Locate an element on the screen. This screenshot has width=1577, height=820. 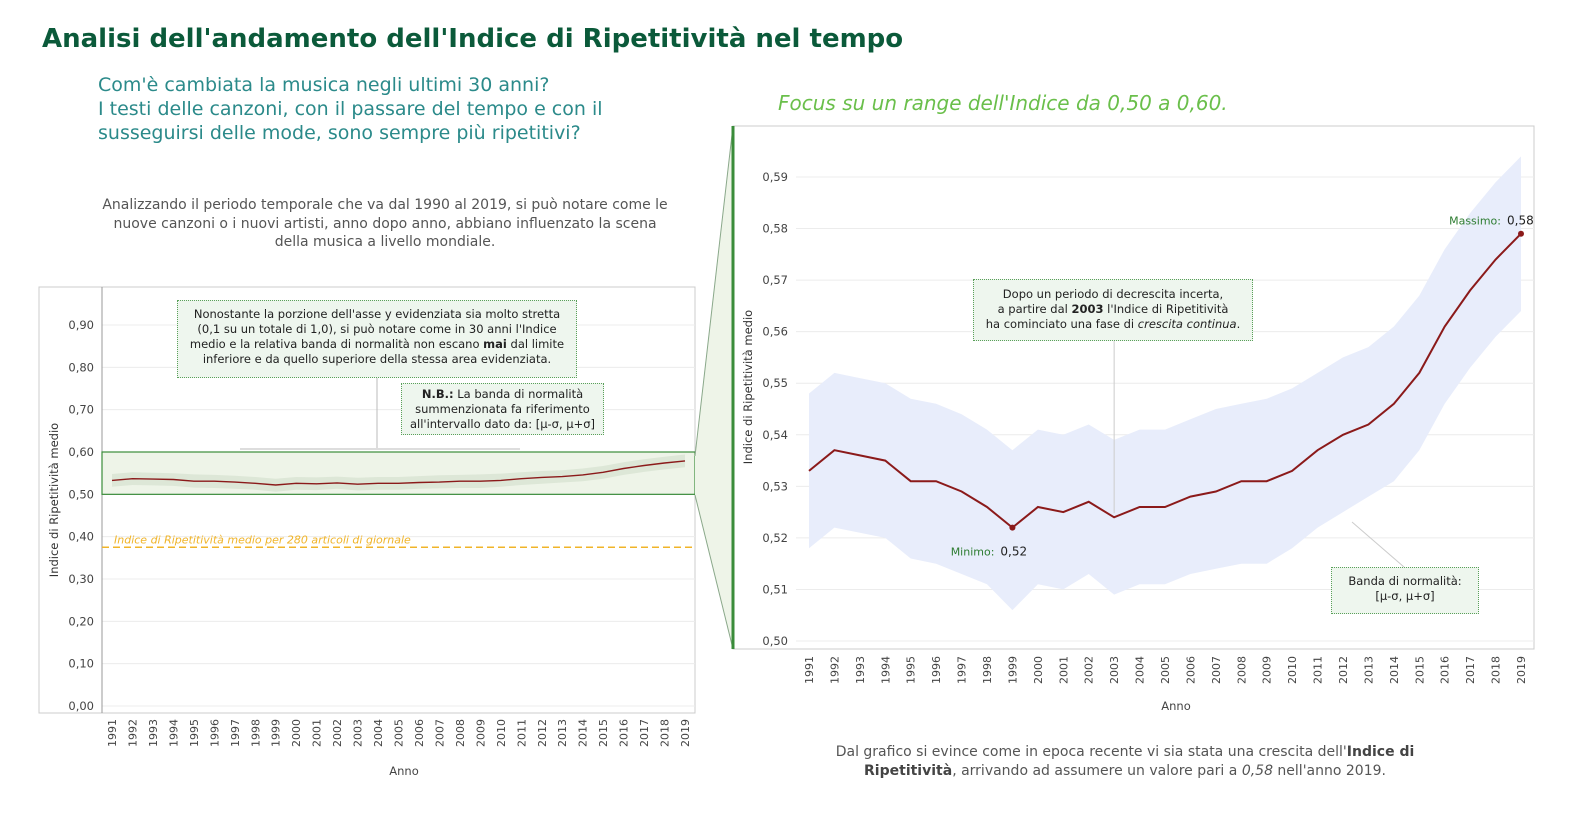
left-x-tick-label: 2011 is located at coordinates (521, 733).